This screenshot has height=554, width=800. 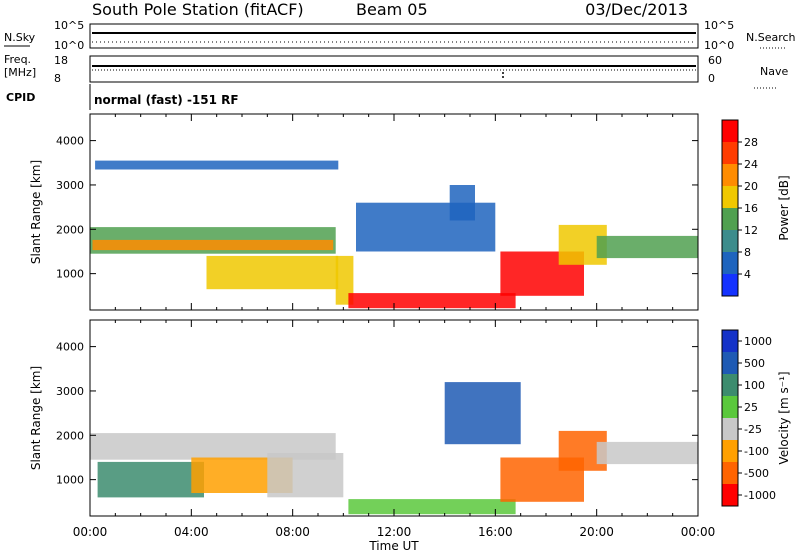 I want to click on power-colorbar-tick-label: 24, so click(x=751, y=164).